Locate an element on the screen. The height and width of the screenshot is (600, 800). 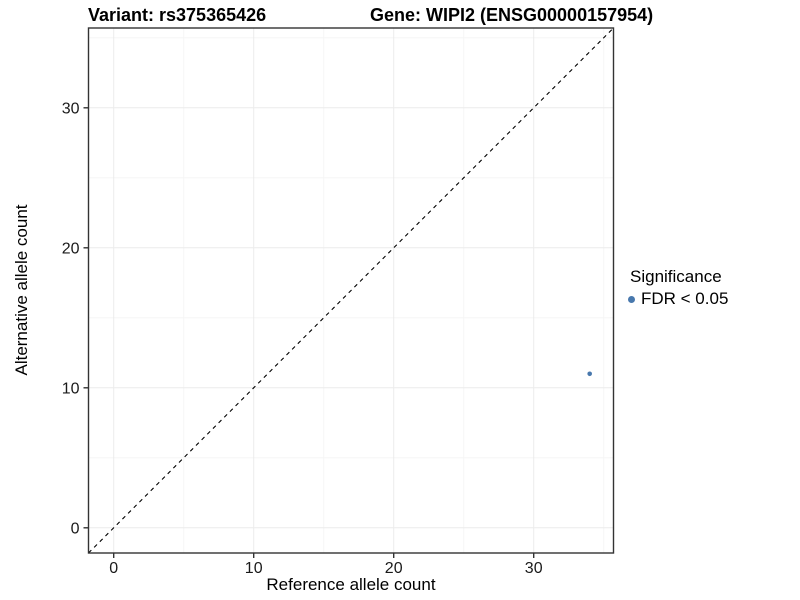
legend-point-icon is located at coordinates (631, 299).